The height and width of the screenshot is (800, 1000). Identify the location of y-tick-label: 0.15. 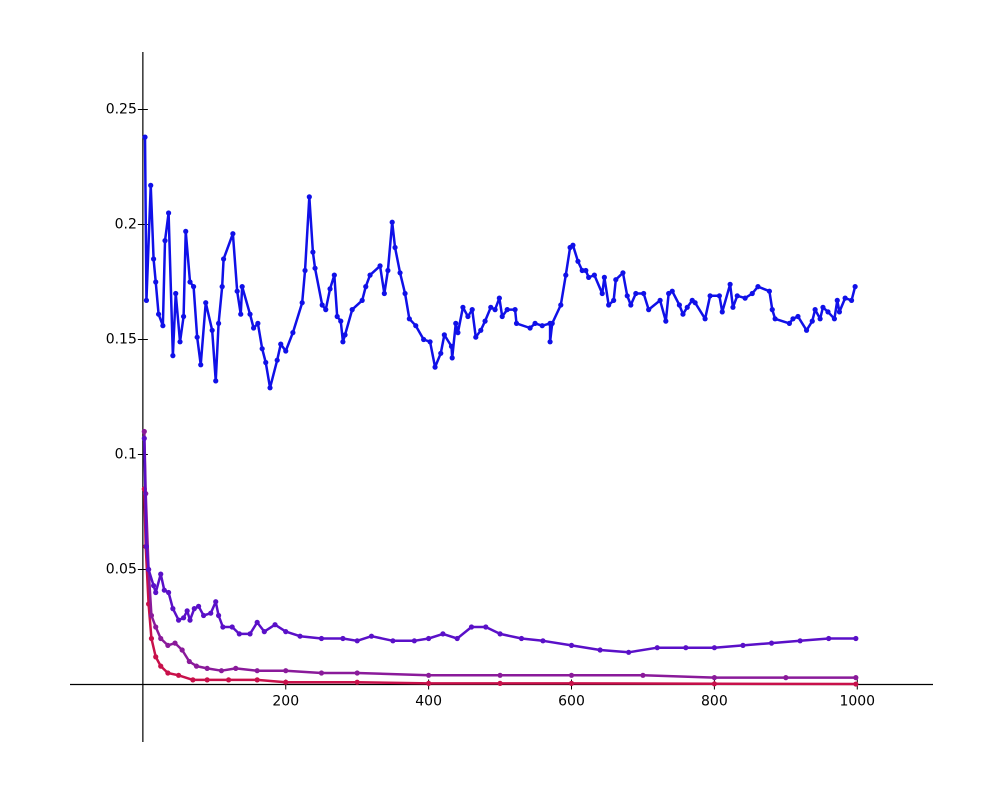
(121, 340).